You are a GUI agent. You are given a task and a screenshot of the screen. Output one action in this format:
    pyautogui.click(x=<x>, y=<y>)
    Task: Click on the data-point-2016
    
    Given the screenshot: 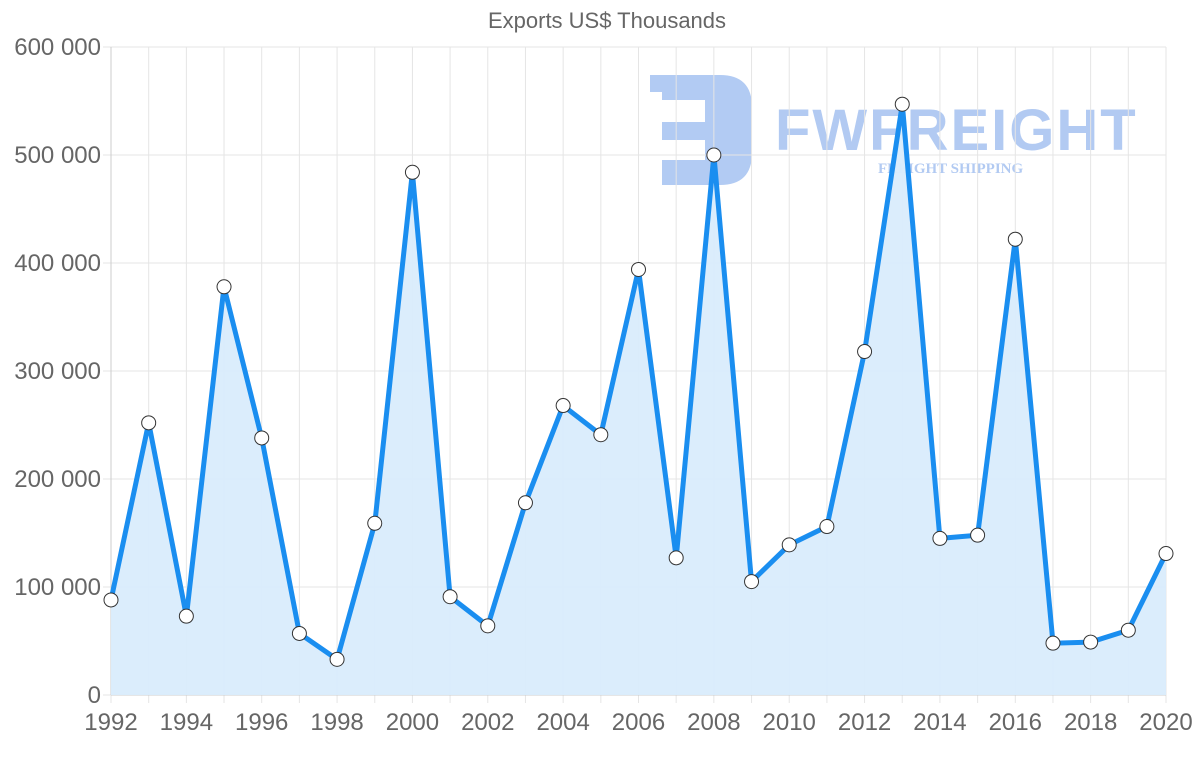 What is the action you would take?
    pyautogui.click(x=1015, y=239)
    